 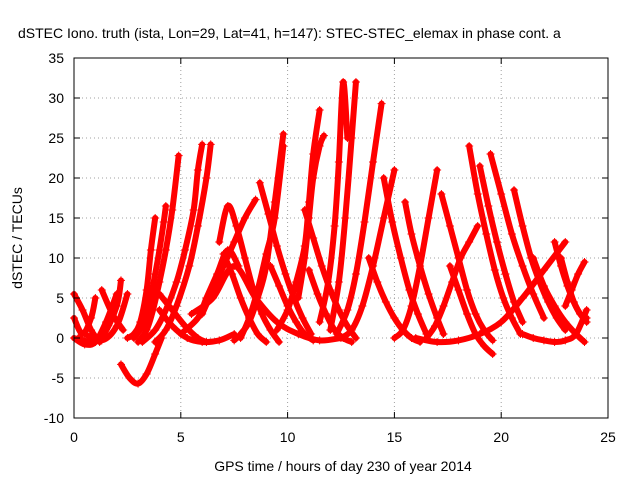 What do you see at coordinates (608, 437) in the screenshot?
I see `x-tick-label: 25` at bounding box center [608, 437].